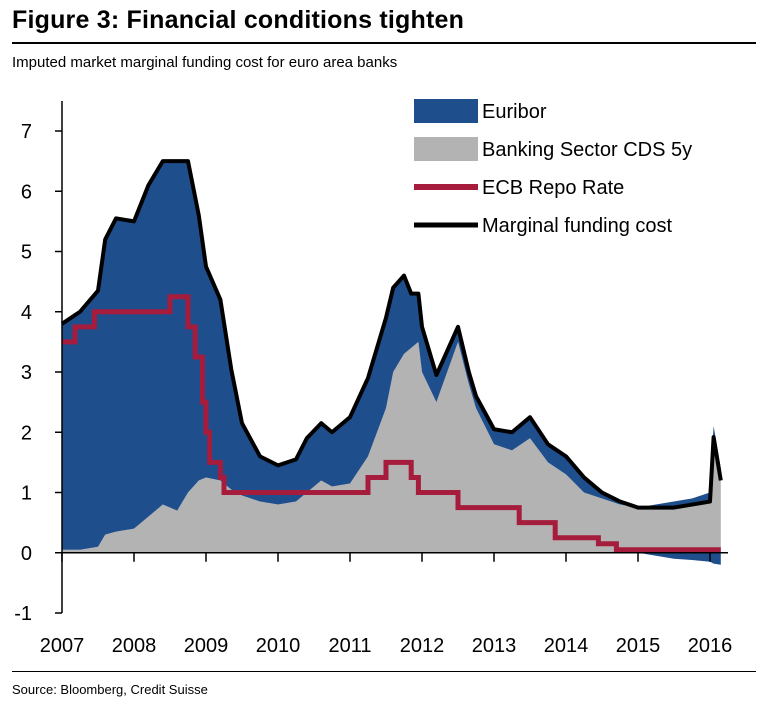 The height and width of the screenshot is (722, 768). I want to click on y-tick-label: 2, so click(26, 433).